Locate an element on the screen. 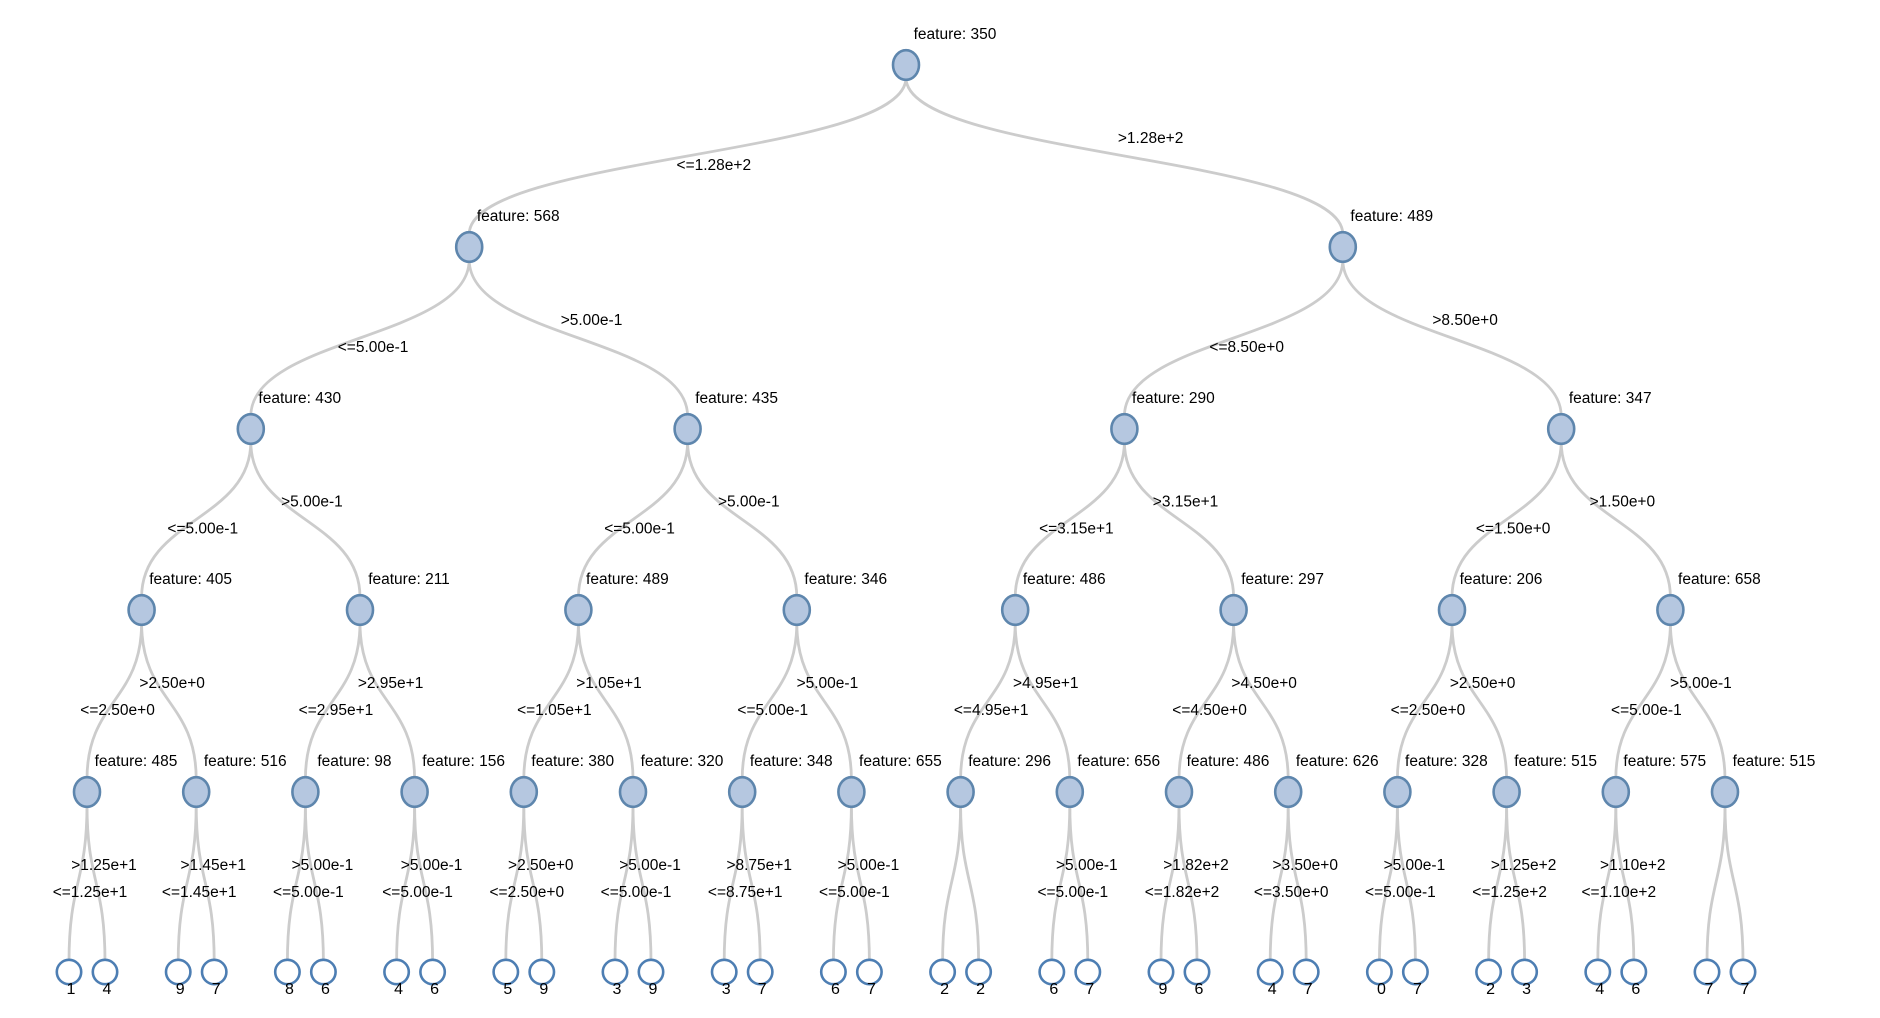  leaf-value-label: 1 is located at coordinates (71, 989).